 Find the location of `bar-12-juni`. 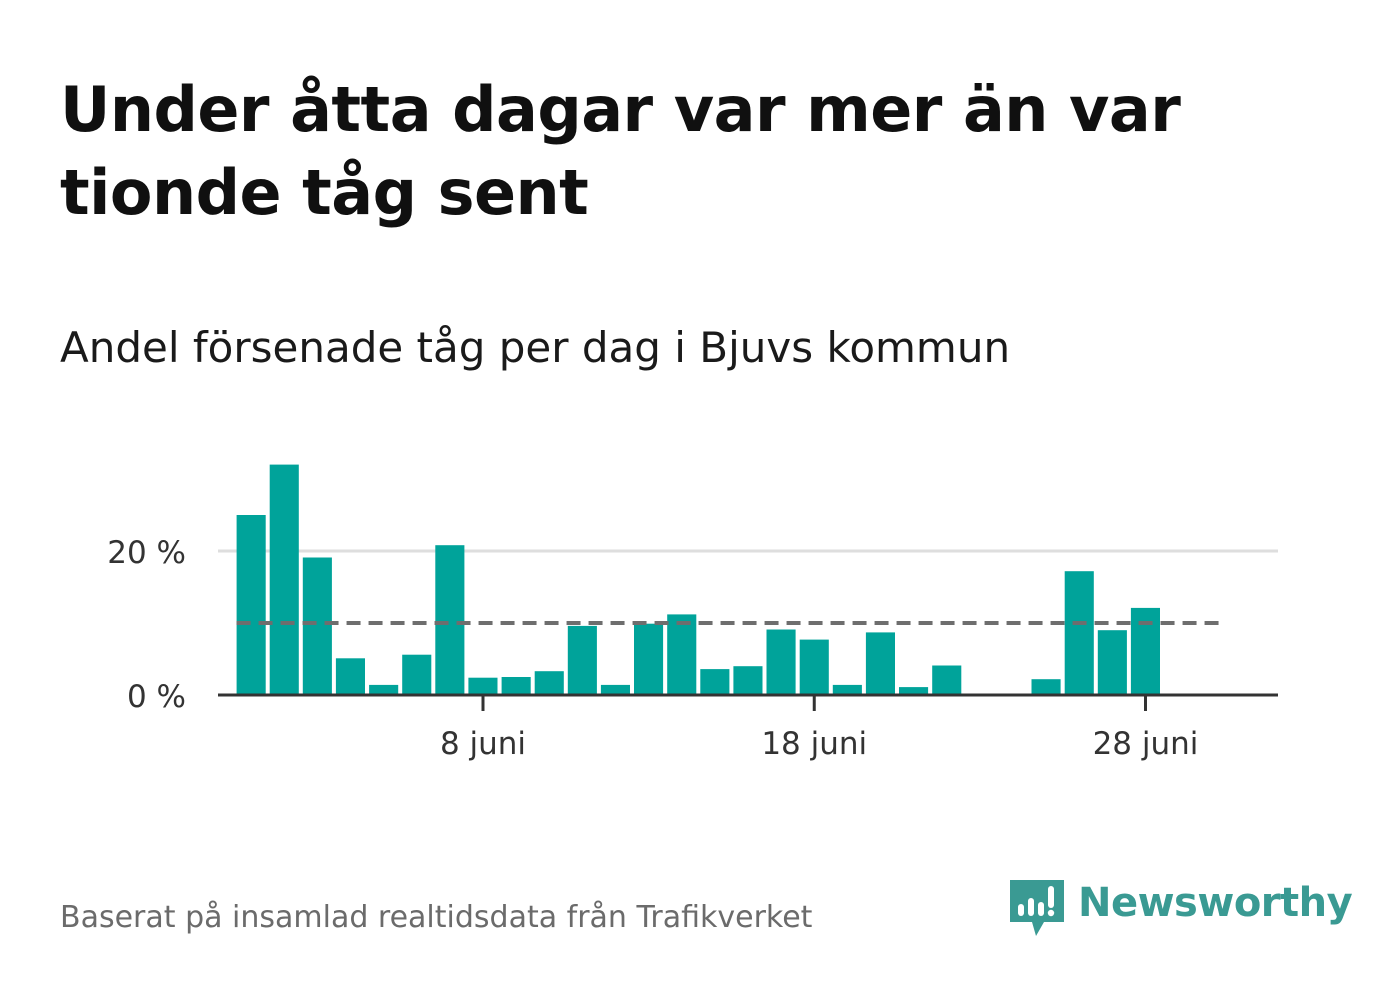

bar-12-juni is located at coordinates (615, 689).